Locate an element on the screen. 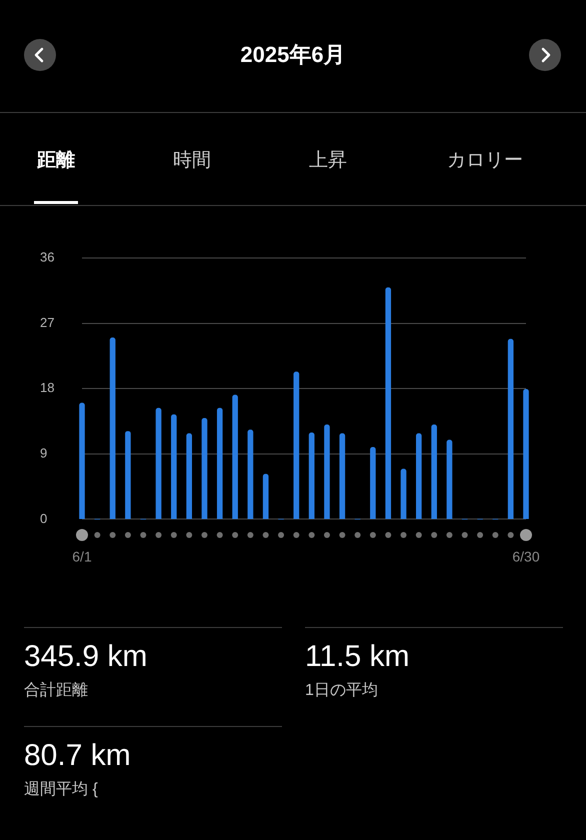 The height and width of the screenshot is (840, 586). text: 80.7 km is located at coordinates (77, 756).